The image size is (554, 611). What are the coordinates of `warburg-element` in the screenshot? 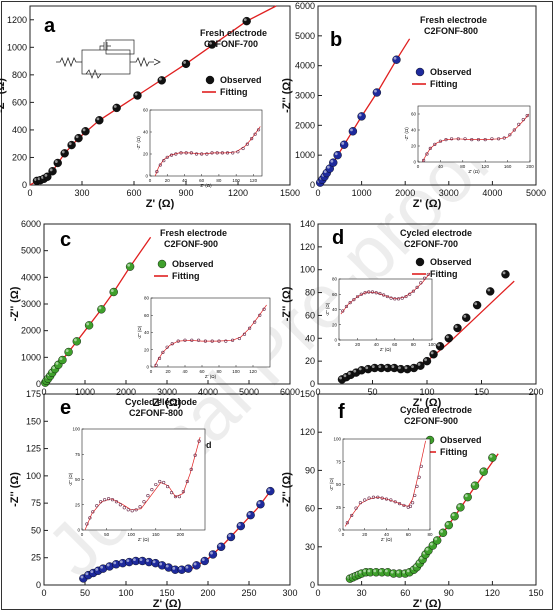 It's located at (145, 62).